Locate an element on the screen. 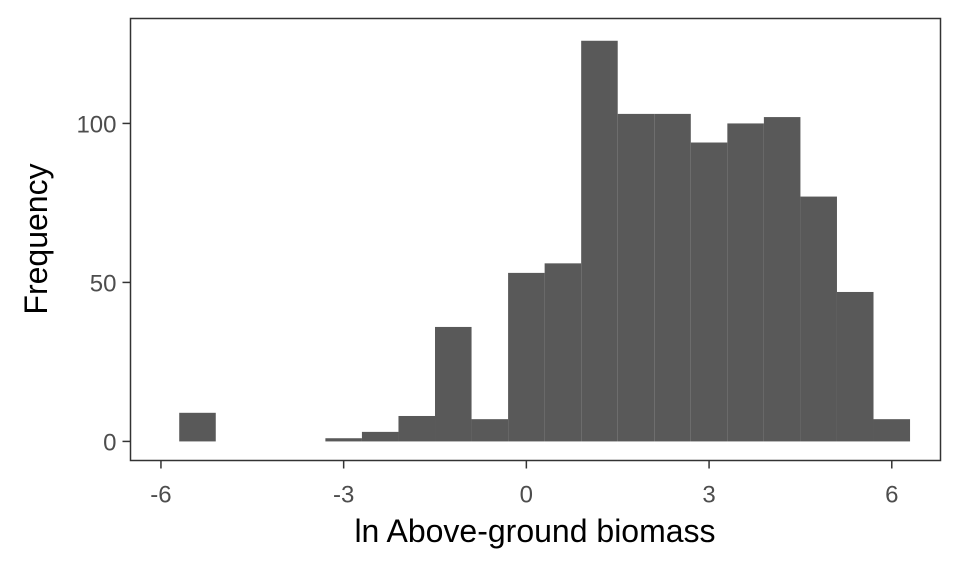 The image size is (960, 576). x-tick-label: -6 is located at coordinates (160, 495).